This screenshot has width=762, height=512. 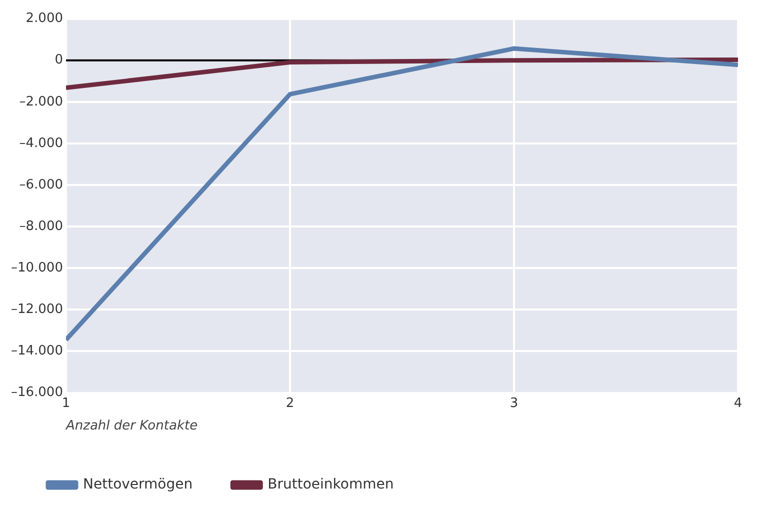 I want to click on y-tick-label: –2.000, so click(x=41, y=102).